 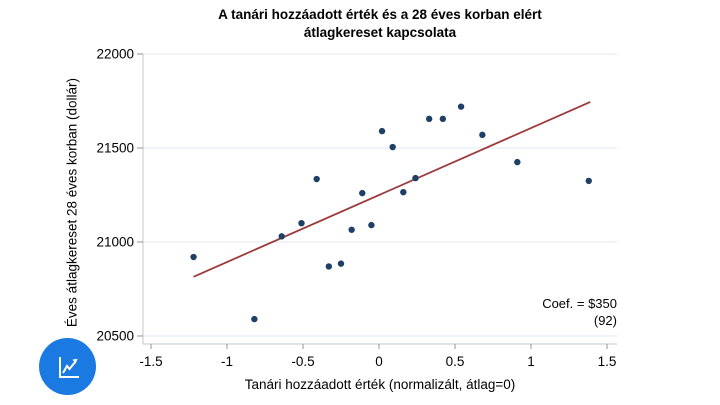 What do you see at coordinates (607, 361) in the screenshot?
I see `x-tick-label: 1.5` at bounding box center [607, 361].